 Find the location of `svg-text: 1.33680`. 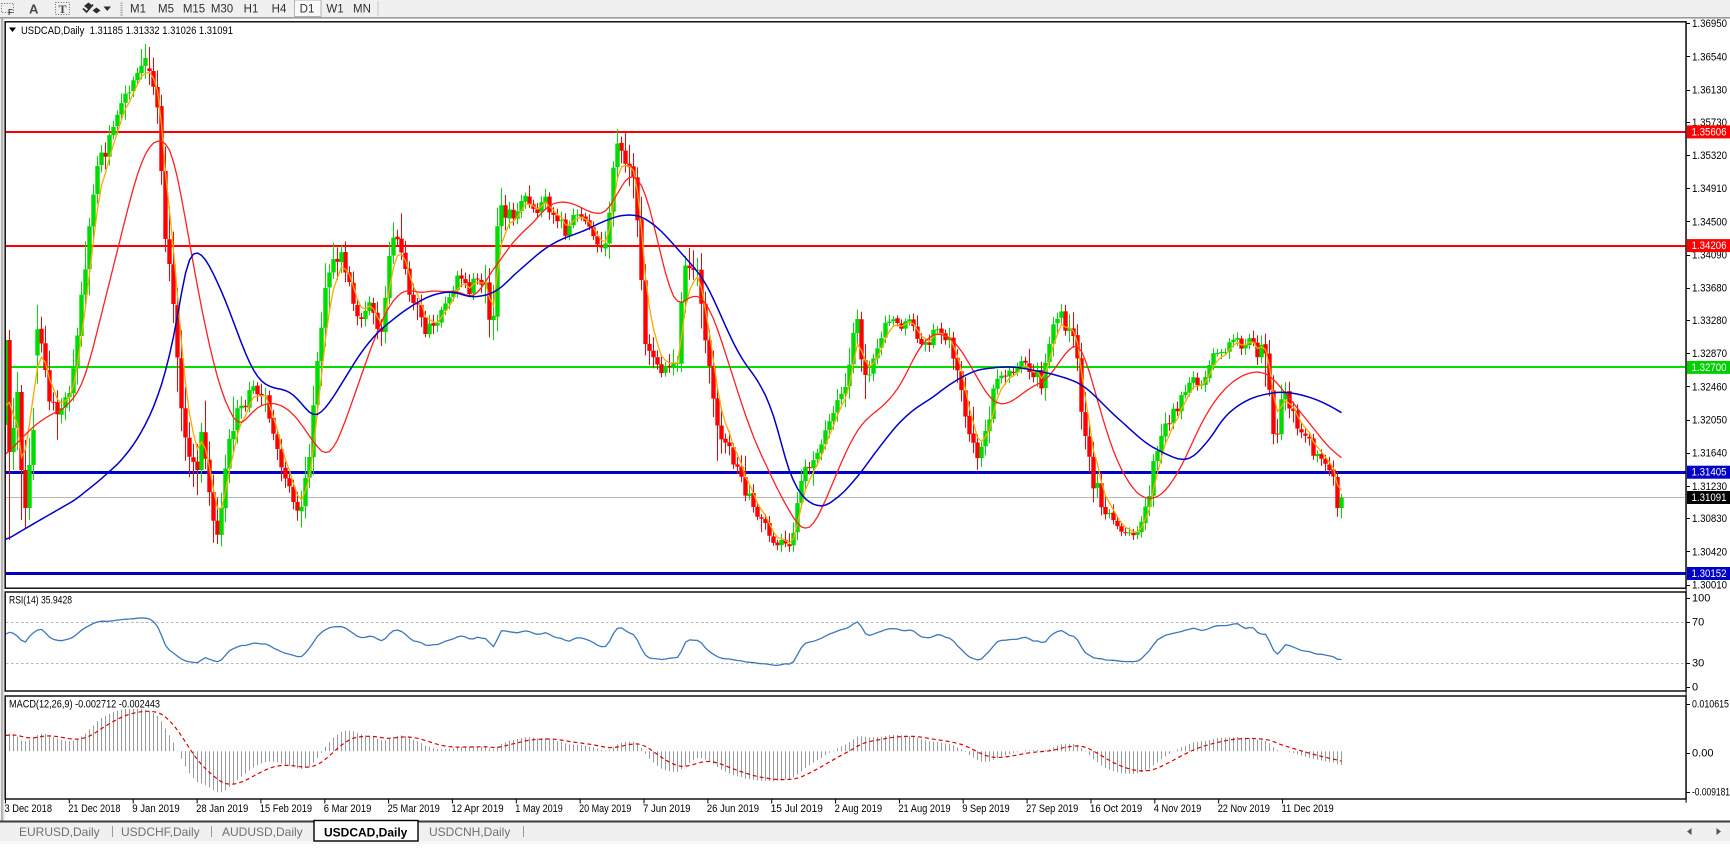

svg-text: 1.33680 is located at coordinates (1709, 289).